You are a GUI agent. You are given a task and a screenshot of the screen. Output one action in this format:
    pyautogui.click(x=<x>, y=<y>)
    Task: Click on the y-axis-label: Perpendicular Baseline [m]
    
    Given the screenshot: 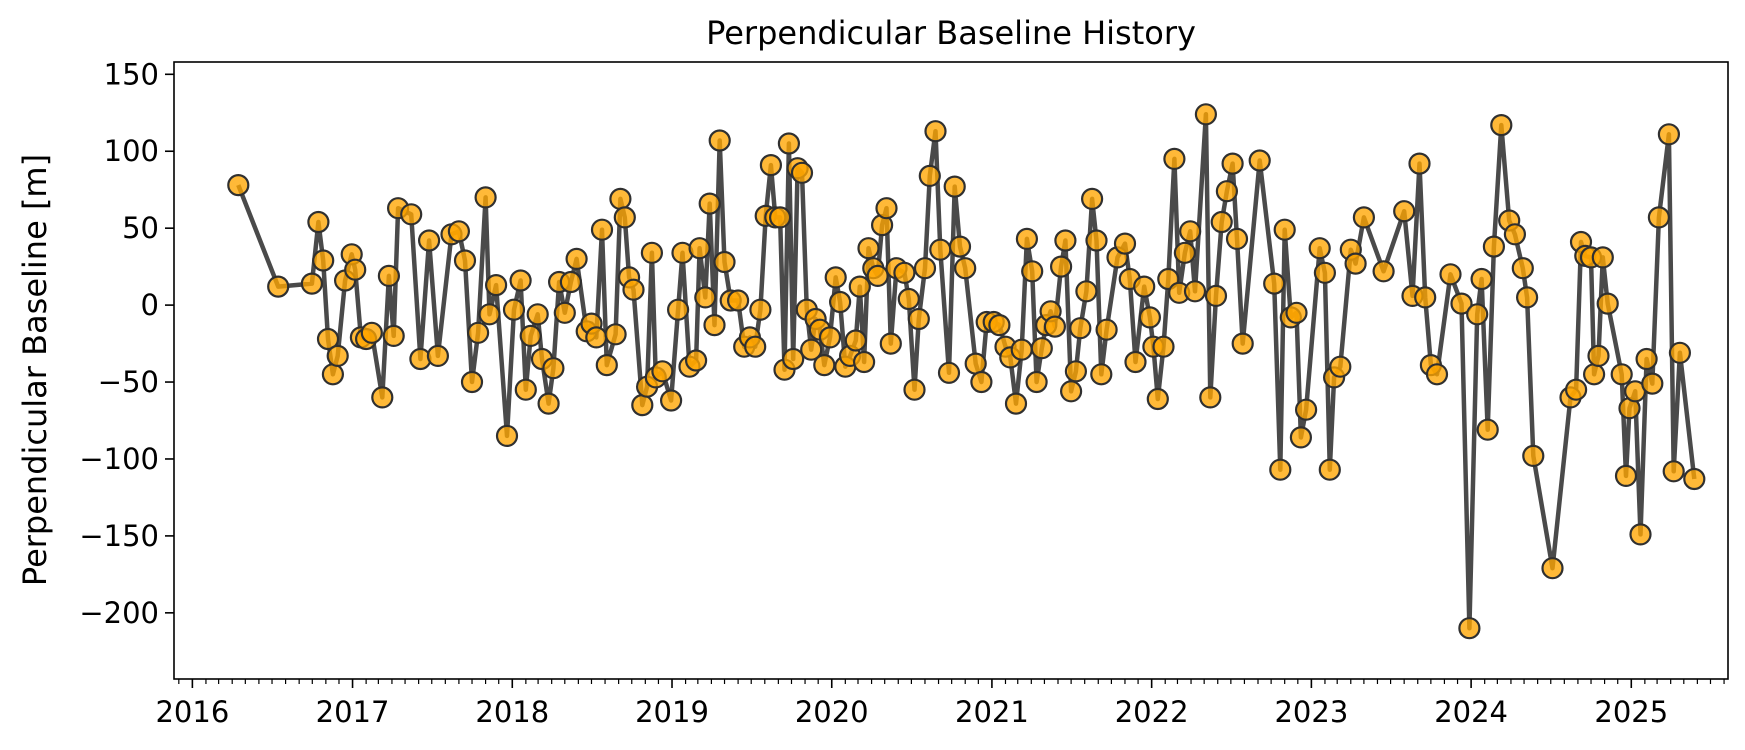 What is the action you would take?
    pyautogui.click(x=35, y=370)
    